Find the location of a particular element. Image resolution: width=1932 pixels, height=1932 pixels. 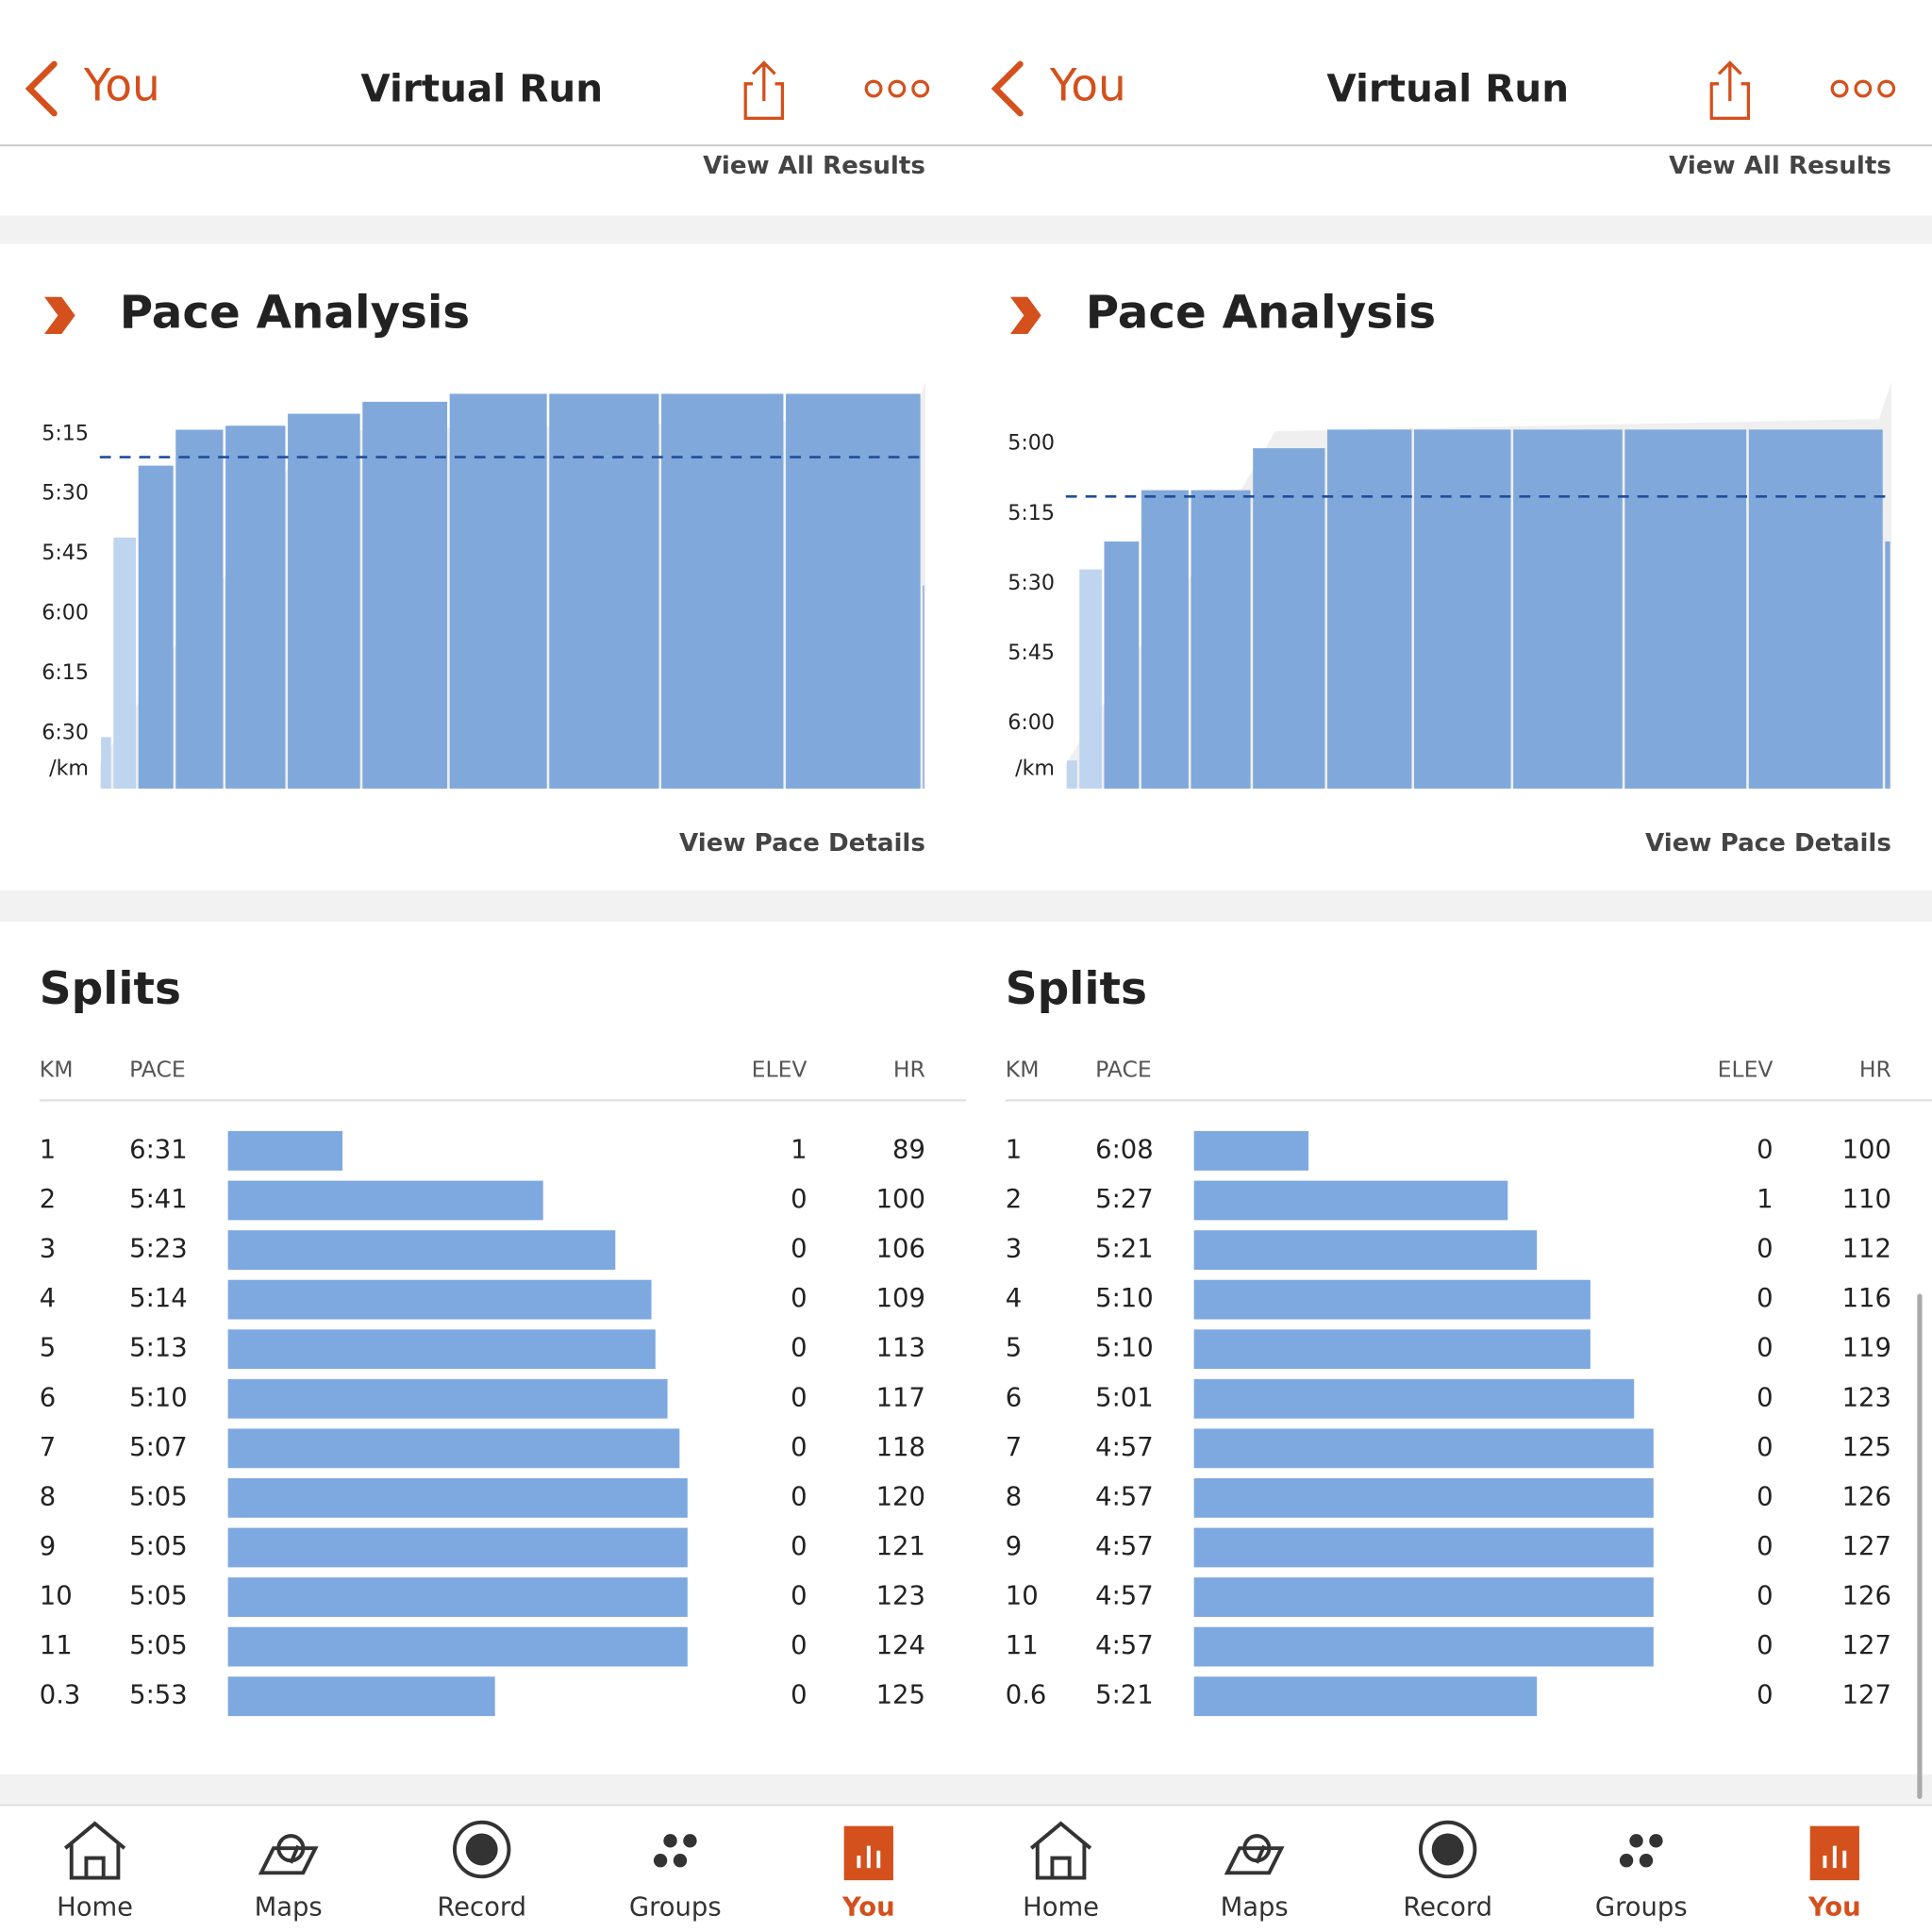

split-cell: 8 is located at coordinates (1014, 1496).